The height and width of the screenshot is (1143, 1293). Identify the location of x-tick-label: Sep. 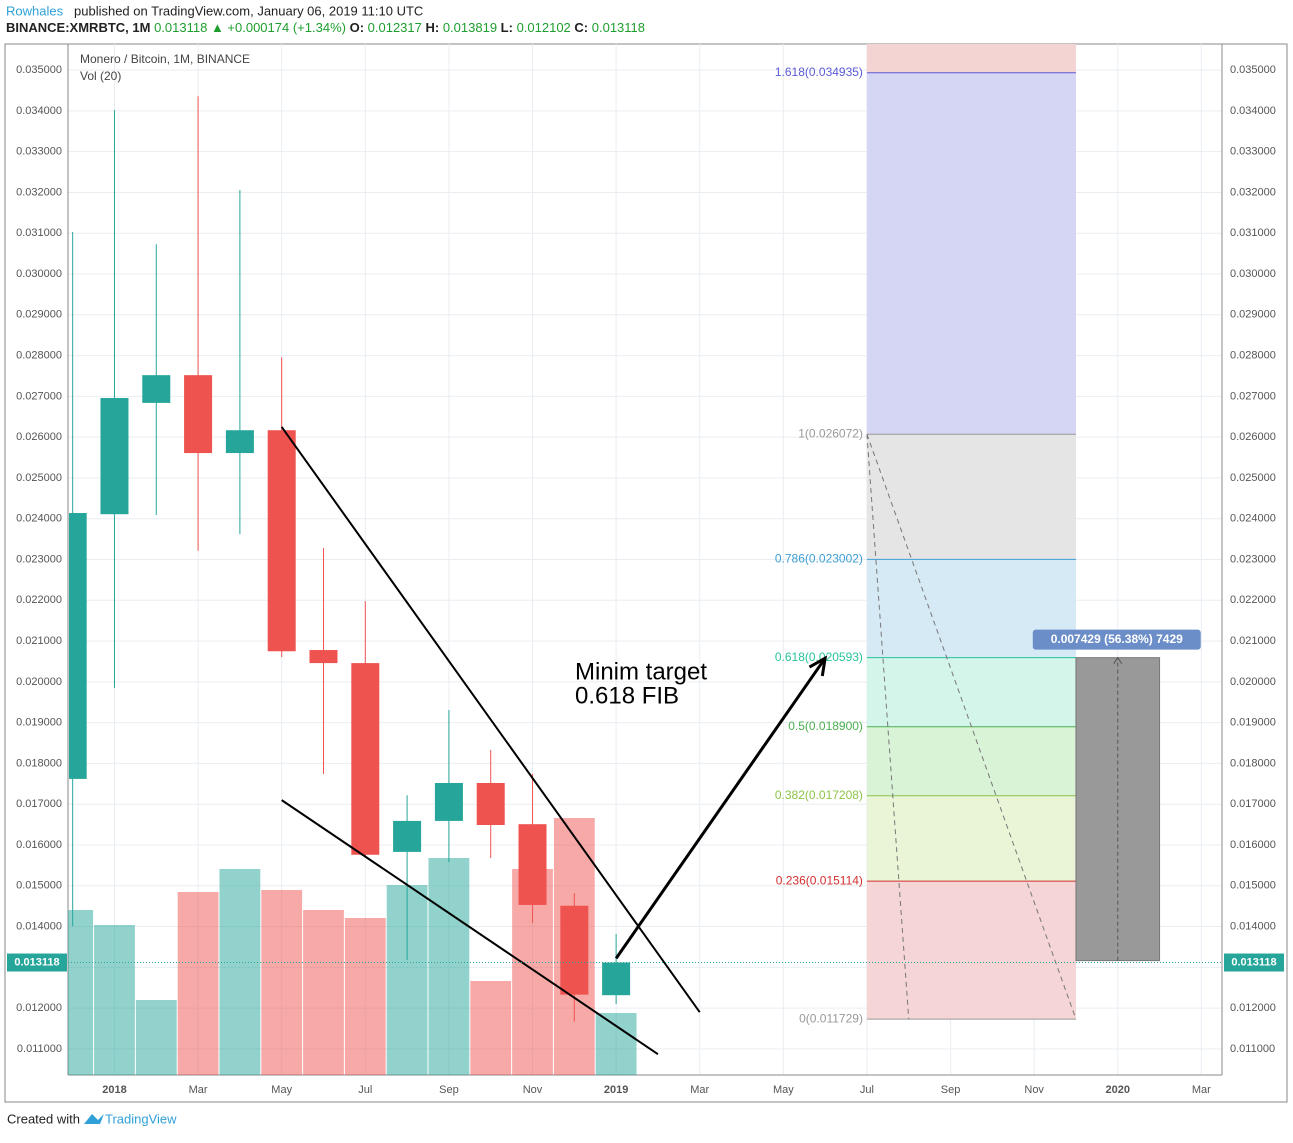
(951, 1090).